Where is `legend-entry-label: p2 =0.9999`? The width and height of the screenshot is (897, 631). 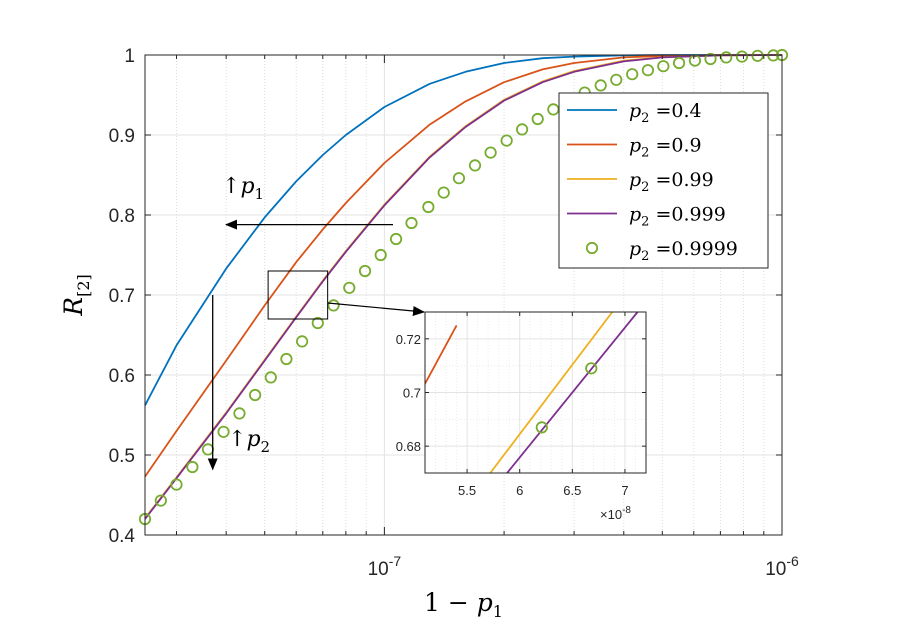 legend-entry-label: p2 =0.9999 is located at coordinates (683, 251).